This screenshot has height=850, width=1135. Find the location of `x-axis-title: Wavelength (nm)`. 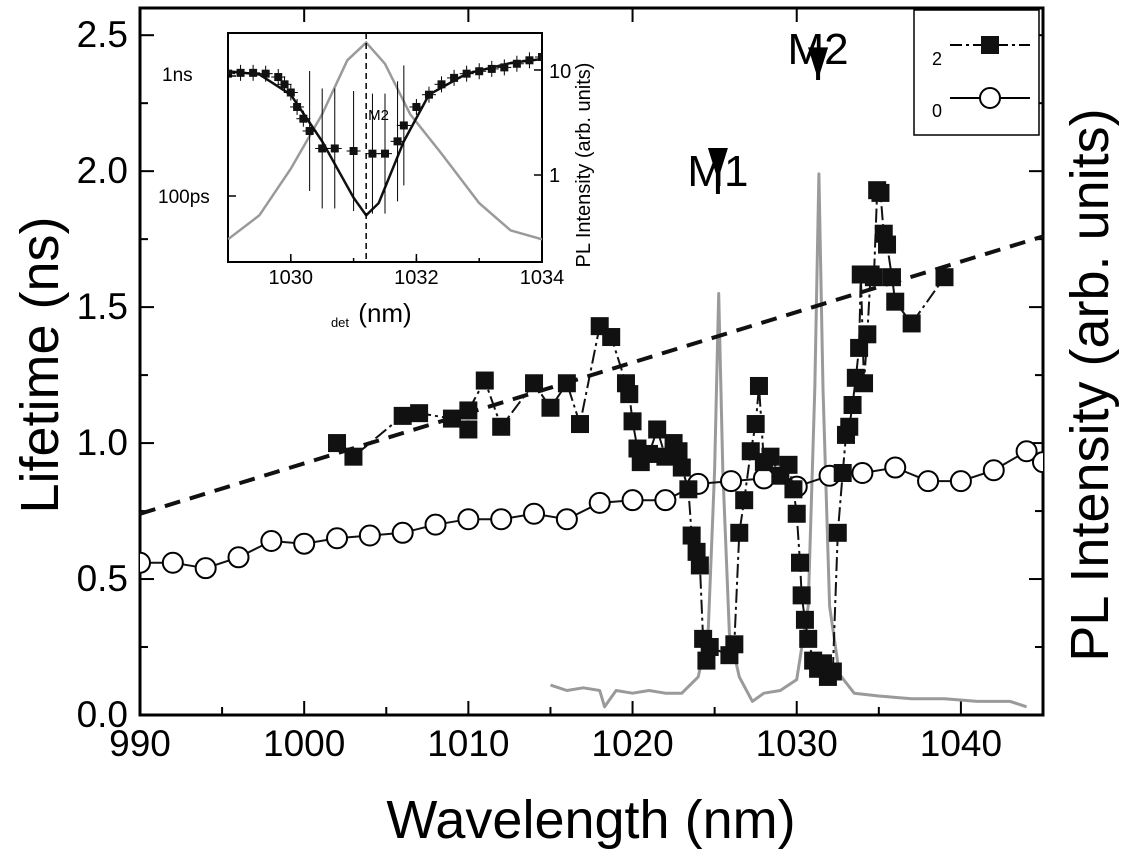

x-axis-title: Wavelength (nm) is located at coordinates (590, 820).